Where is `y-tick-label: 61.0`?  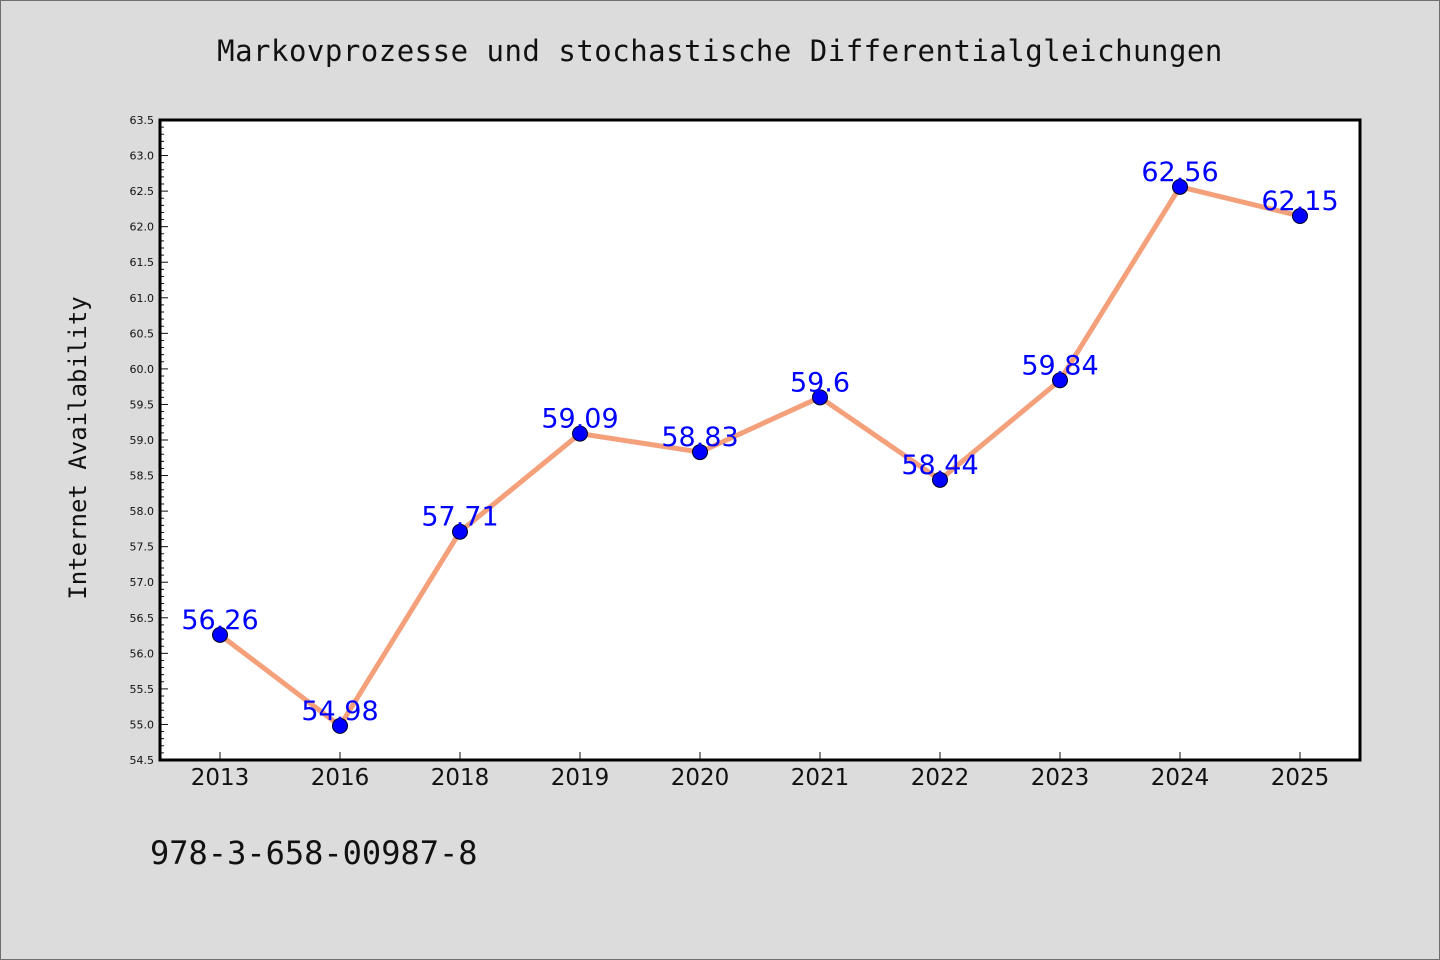 y-tick-label: 61.0 is located at coordinates (142, 298).